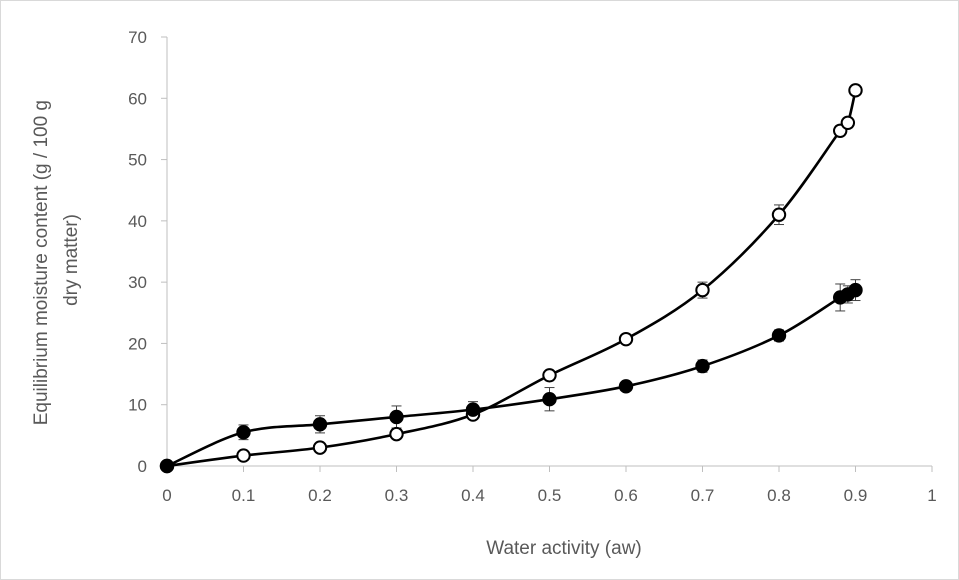  I want to click on x-tick-label: 0.1, so click(244, 495).